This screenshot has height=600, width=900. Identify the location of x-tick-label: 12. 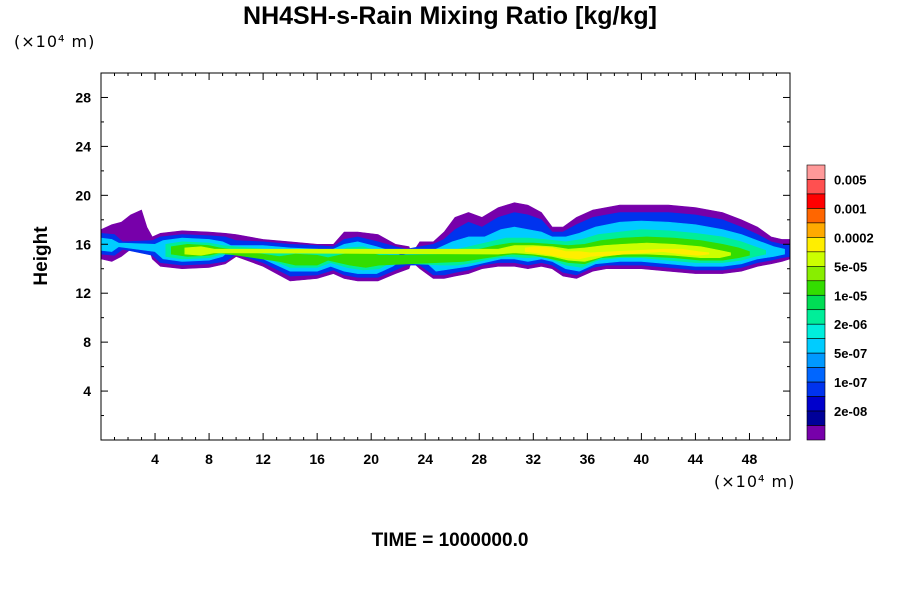
(263, 459).